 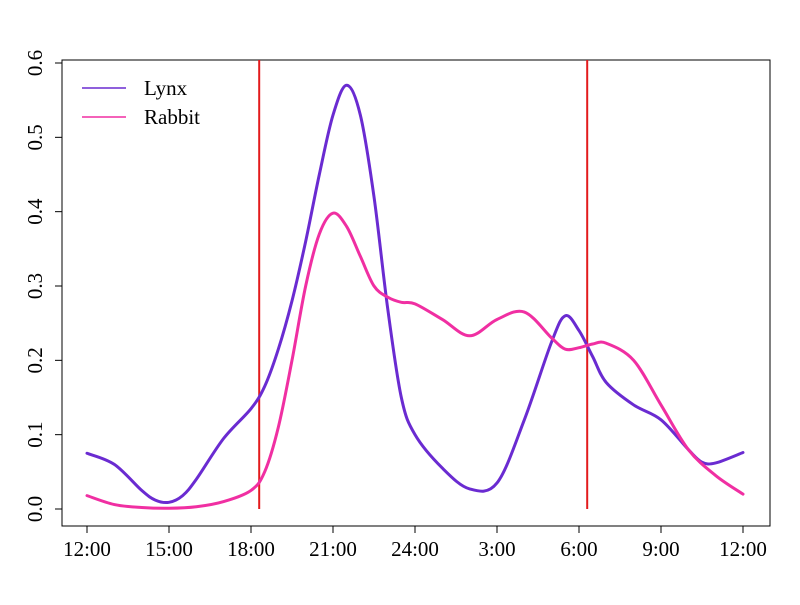 I want to click on y-axis: 0.0 0.1 0.2 0.3 0.4 0.5 0.6, so click(x=43, y=286).